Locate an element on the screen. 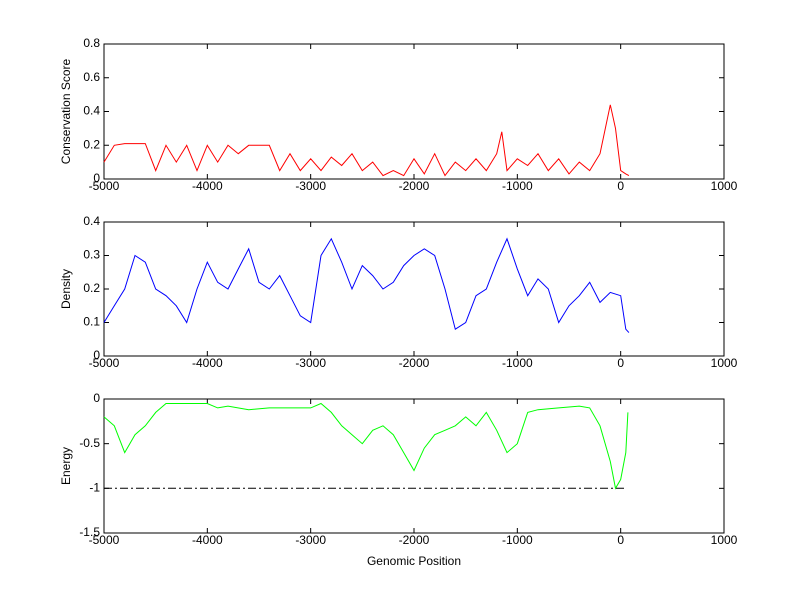  y-tick-label: 0.8 is located at coordinates (91, 43).